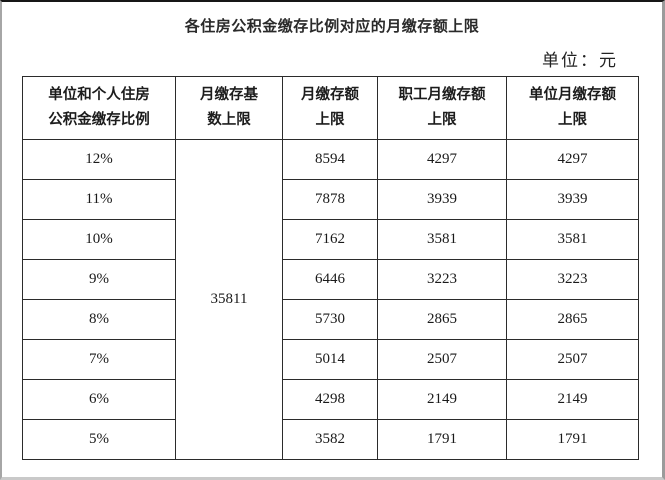 The width and height of the screenshot is (665, 480). Describe the element at coordinates (442, 239) in the screenshot. I see `employee-limit-cell: 3581` at that location.